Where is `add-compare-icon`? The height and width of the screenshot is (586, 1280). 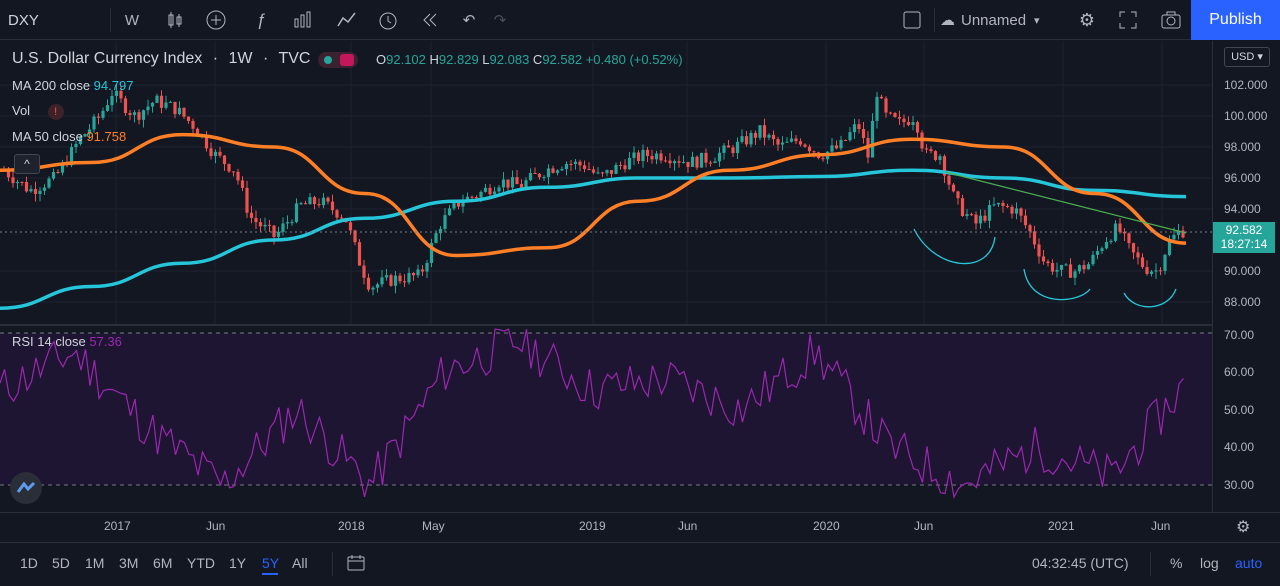
add-compare-icon is located at coordinates (216, 20).